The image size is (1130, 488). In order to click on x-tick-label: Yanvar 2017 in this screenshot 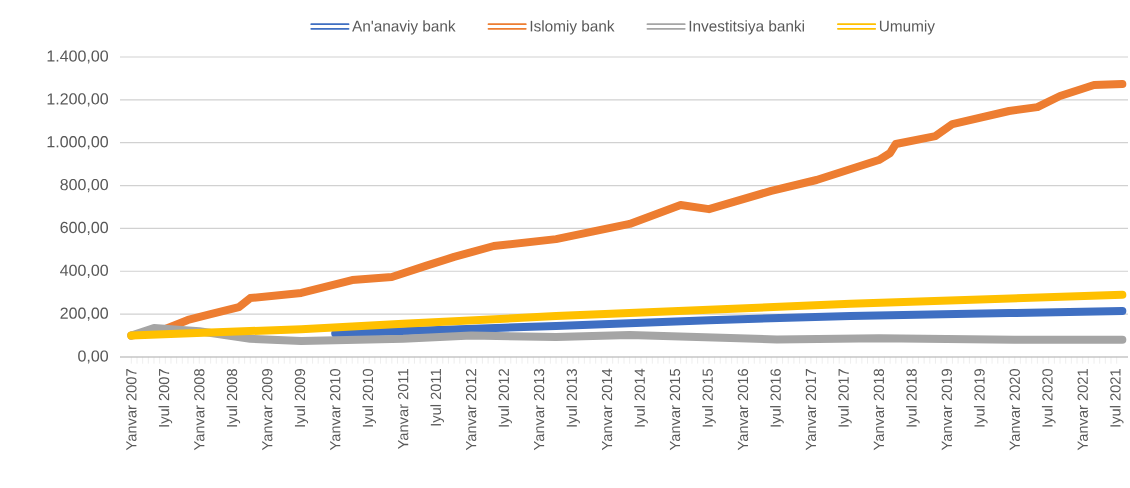, I will do `click(811, 410)`.